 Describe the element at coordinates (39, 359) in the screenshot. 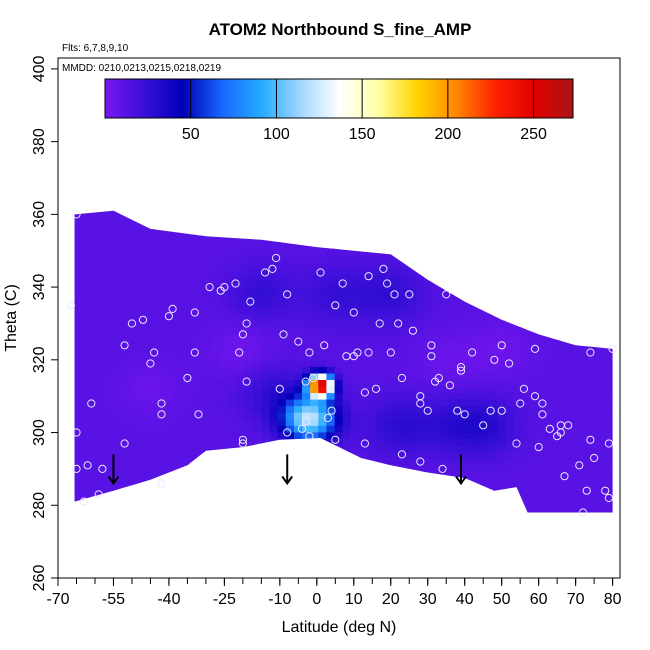

I see `y-tick-label: 320` at that location.